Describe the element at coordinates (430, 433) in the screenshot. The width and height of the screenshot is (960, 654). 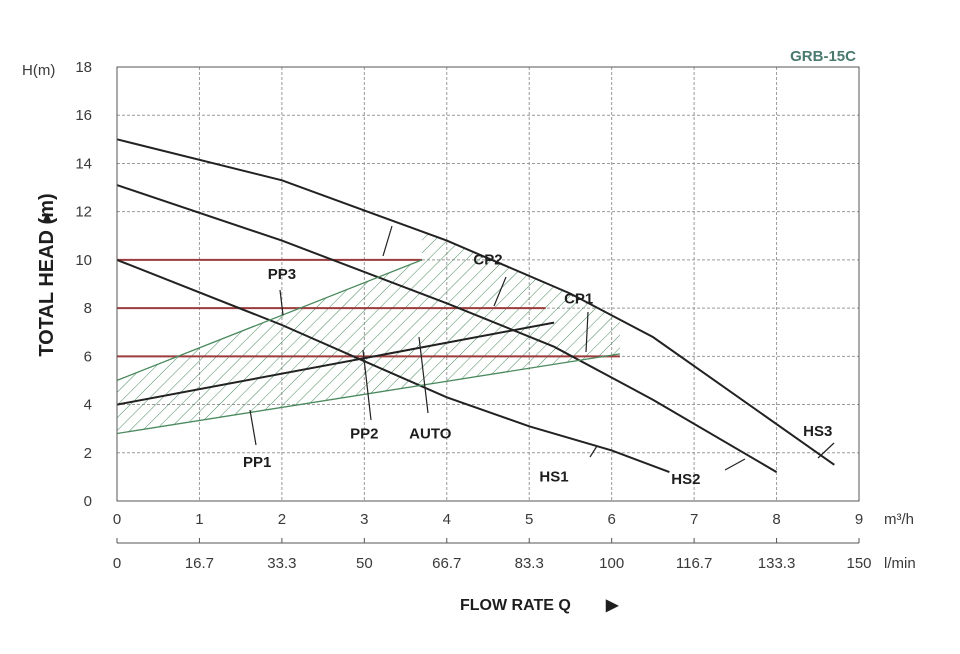
I see `label-auto: AUTO` at that location.